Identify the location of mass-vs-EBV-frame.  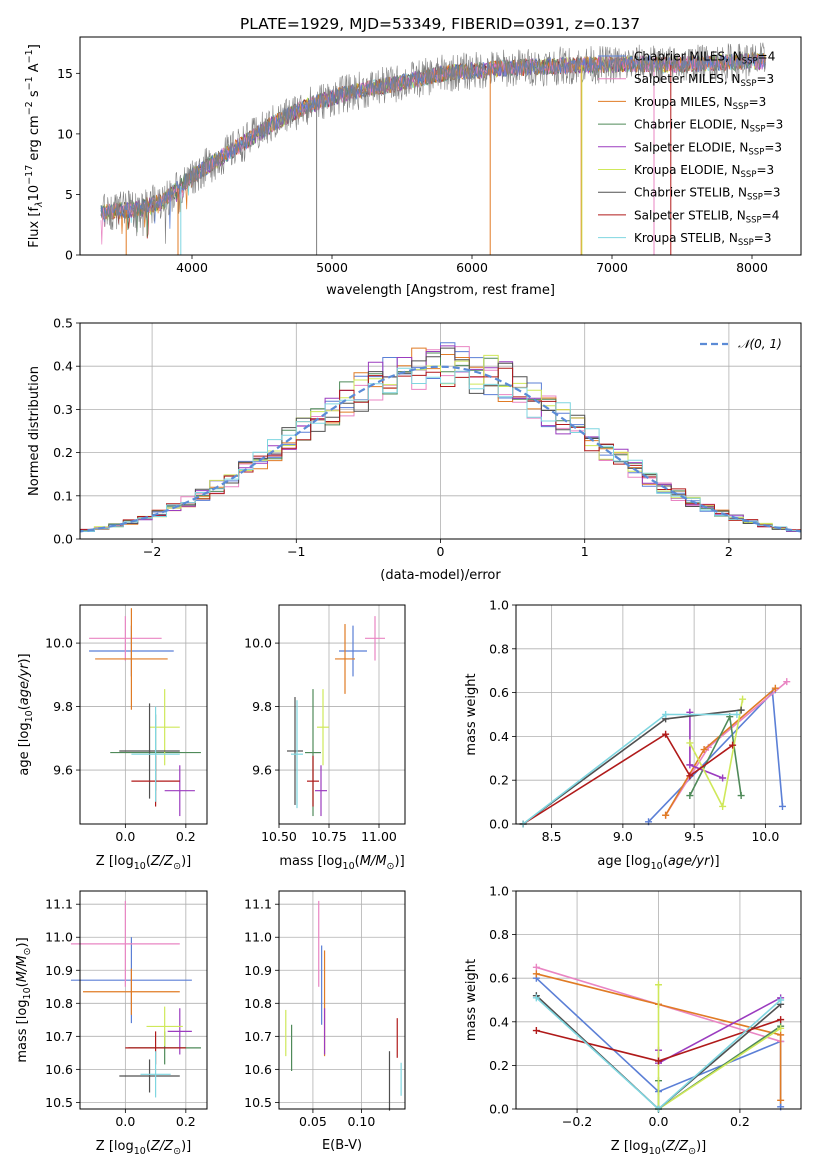
(342, 1000).